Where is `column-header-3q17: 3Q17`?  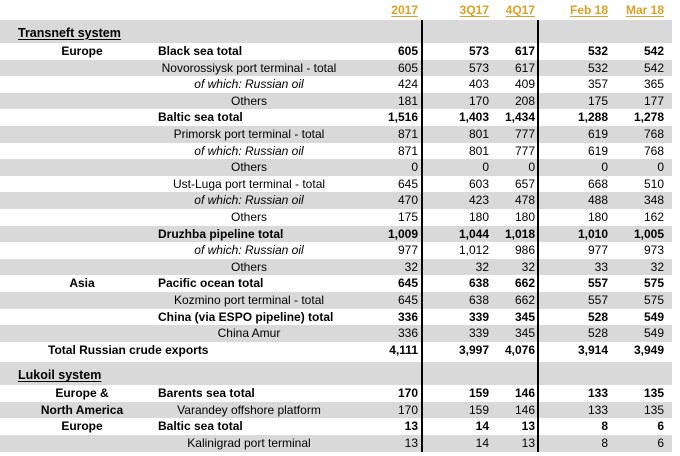 column-header-3q17: 3Q17 is located at coordinates (457, 10).